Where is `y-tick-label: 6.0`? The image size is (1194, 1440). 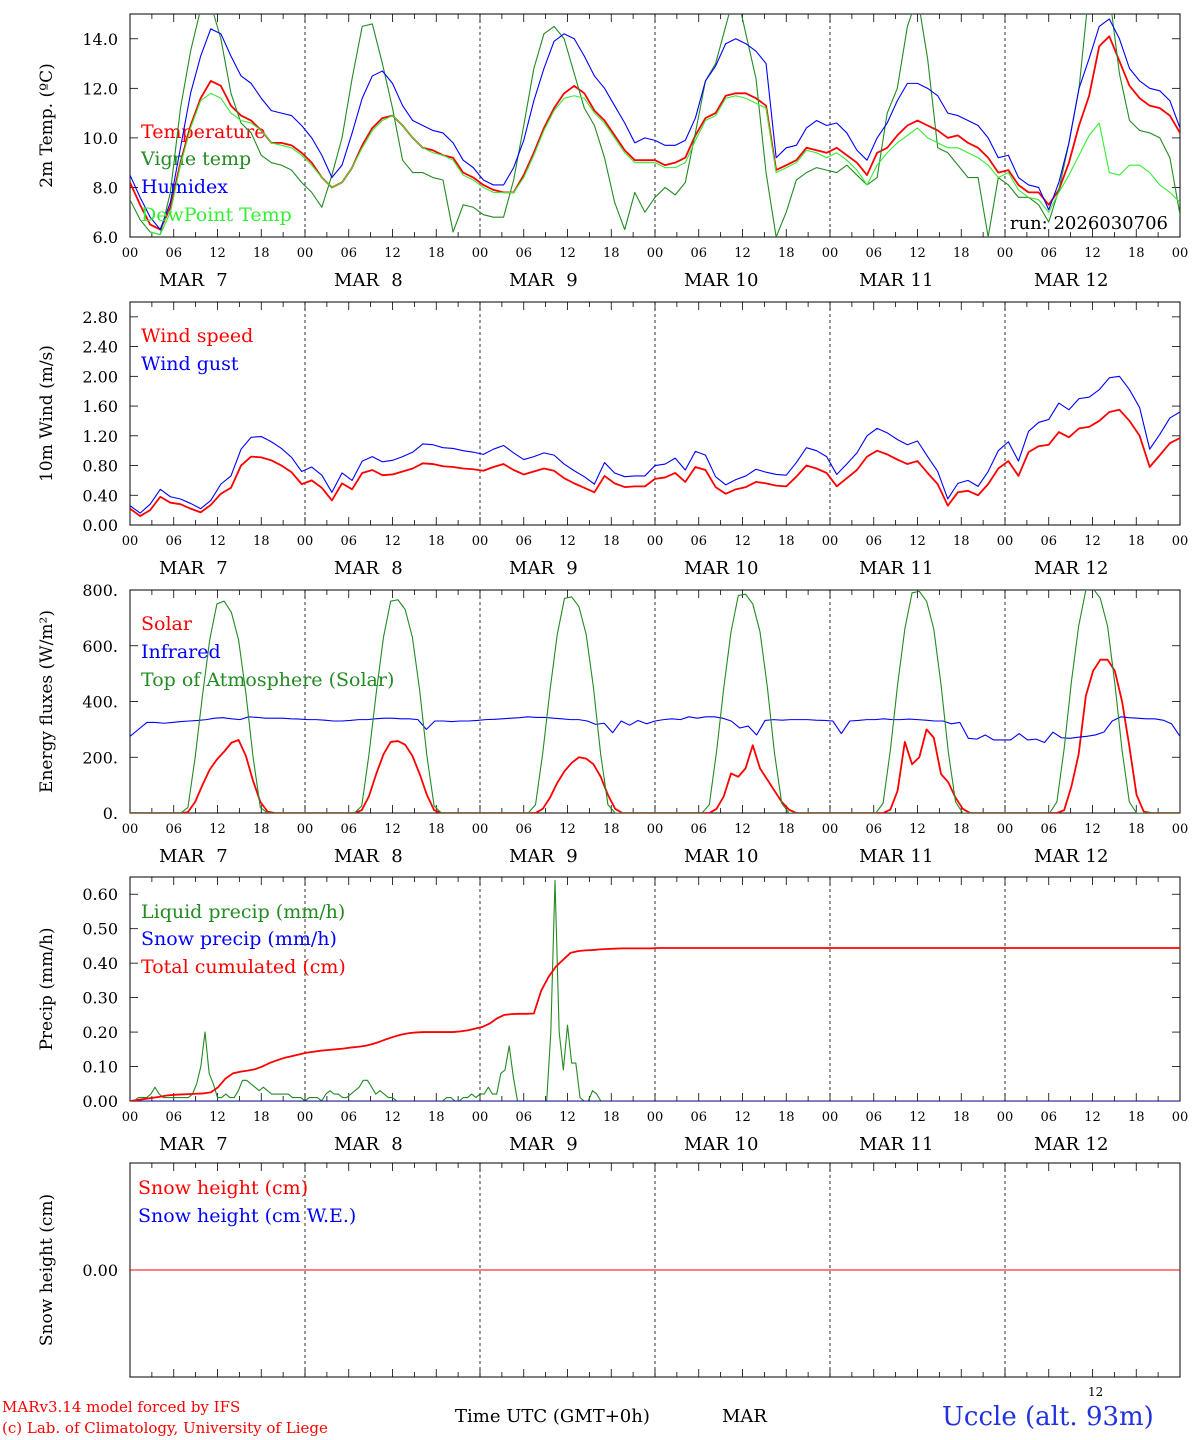 y-tick-label: 6.0 is located at coordinates (105, 237).